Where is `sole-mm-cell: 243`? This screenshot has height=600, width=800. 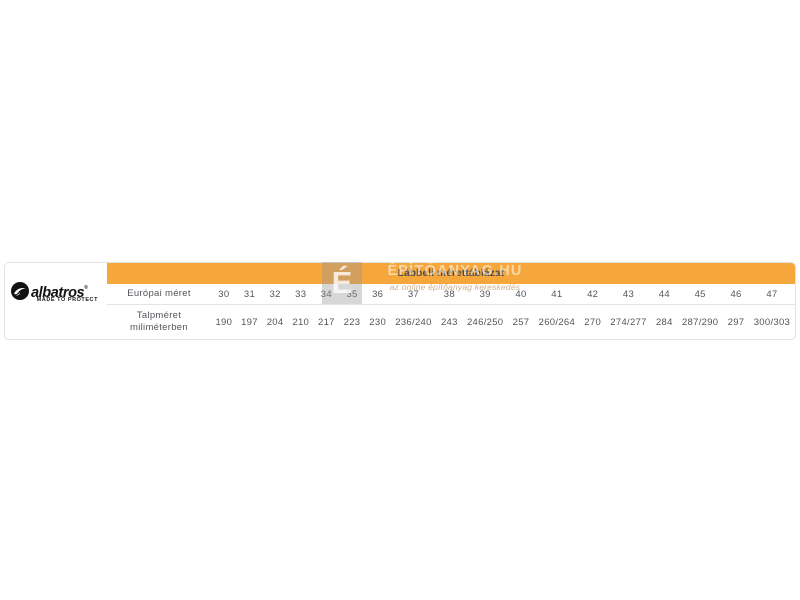
sole-mm-cell: 243 is located at coordinates (449, 322).